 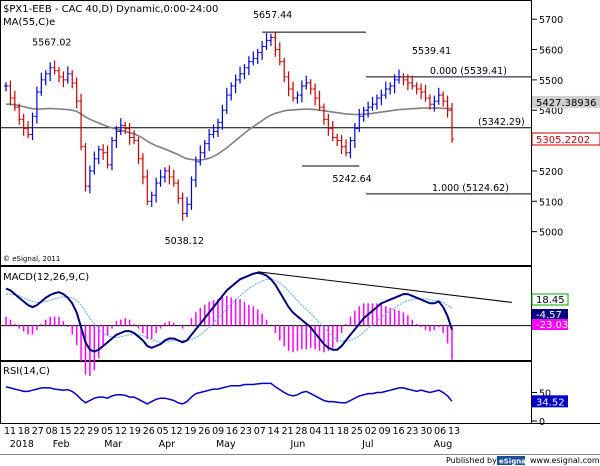 I want to click on price-tick-label: 5400, so click(x=551, y=111).